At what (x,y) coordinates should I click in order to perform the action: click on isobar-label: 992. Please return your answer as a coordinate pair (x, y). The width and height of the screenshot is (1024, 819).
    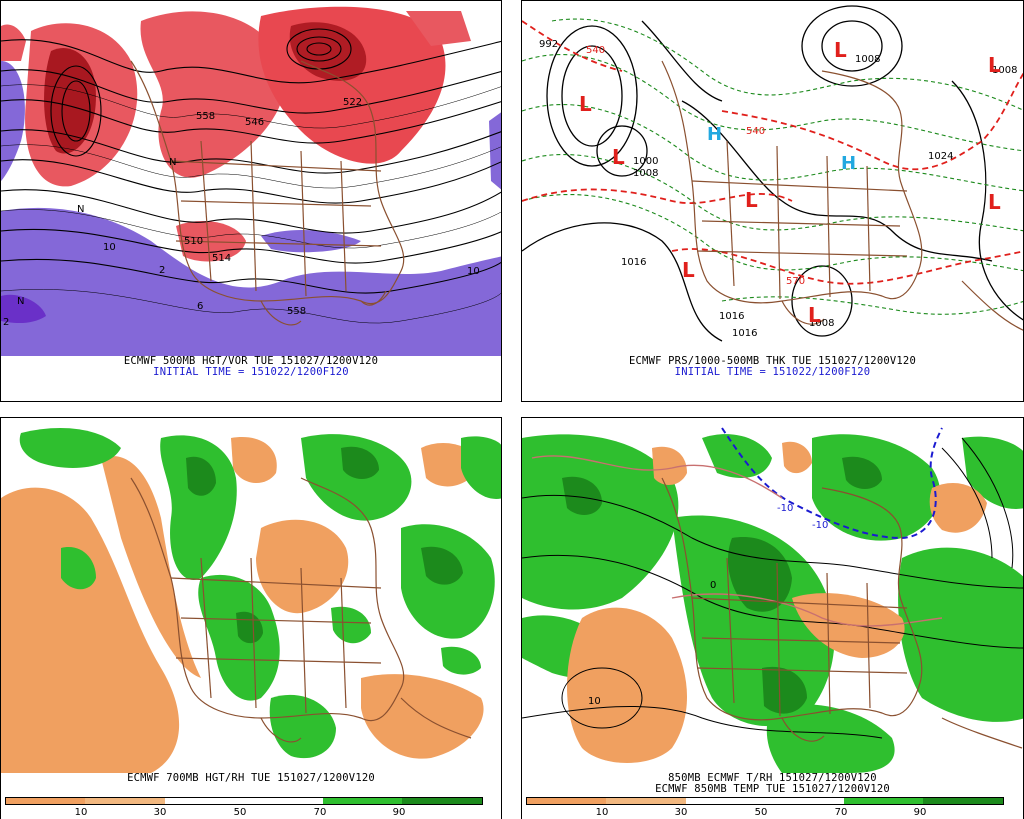
    Looking at the image, I should click on (548, 44).